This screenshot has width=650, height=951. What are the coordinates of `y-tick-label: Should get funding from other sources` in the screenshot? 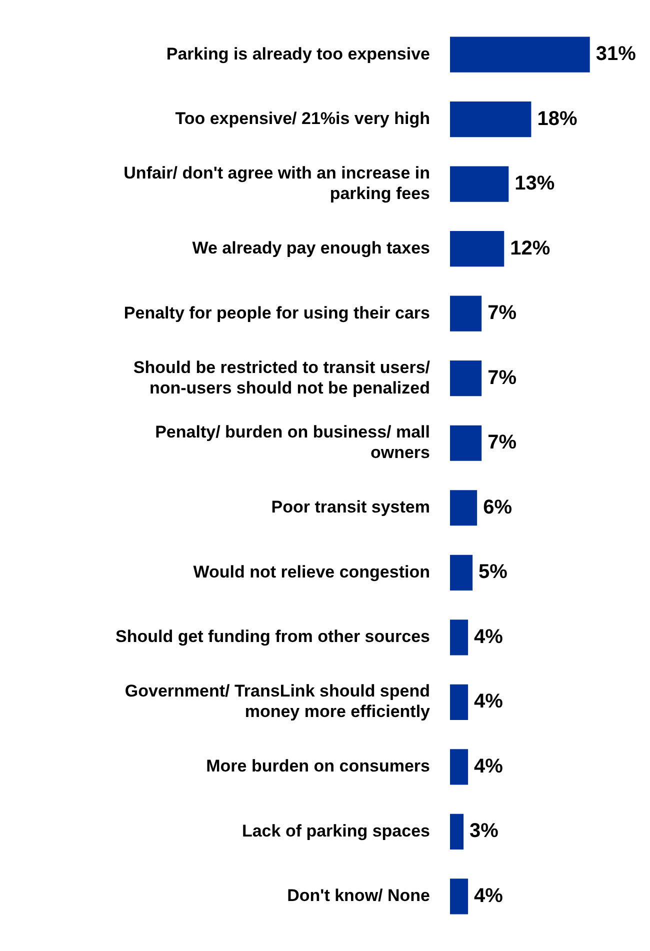 It's located at (273, 636).